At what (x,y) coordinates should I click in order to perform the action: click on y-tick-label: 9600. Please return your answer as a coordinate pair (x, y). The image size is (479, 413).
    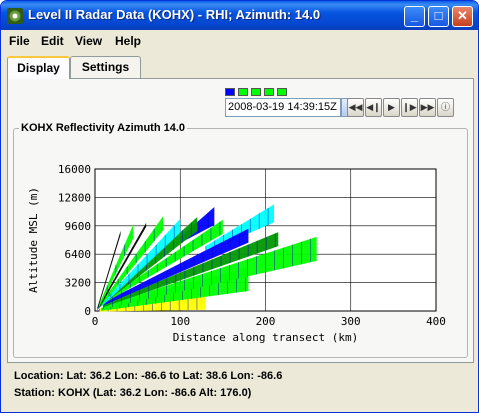
    Looking at the image, I should click on (78, 226).